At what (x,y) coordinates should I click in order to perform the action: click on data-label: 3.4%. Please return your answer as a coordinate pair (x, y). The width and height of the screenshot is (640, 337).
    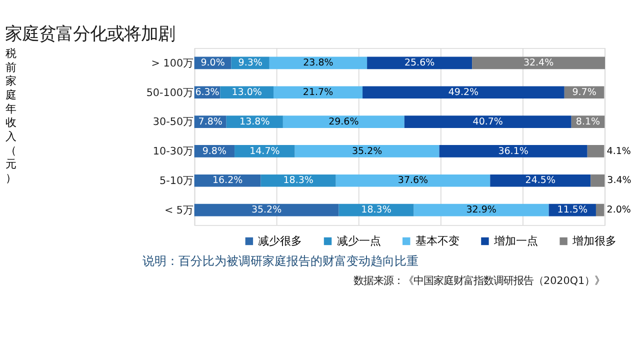
    Looking at the image, I should click on (619, 180).